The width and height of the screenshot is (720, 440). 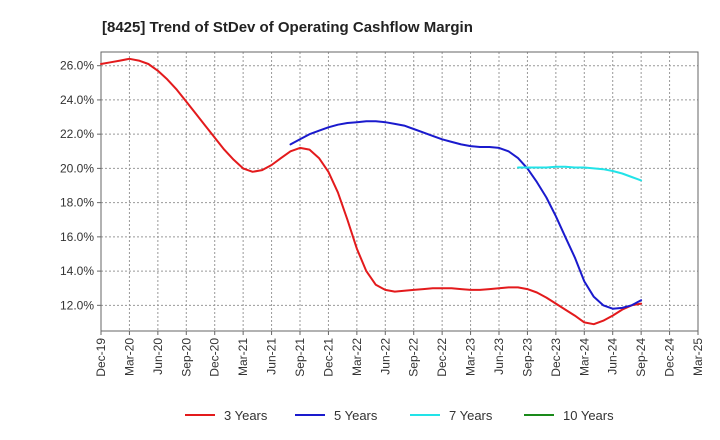 What do you see at coordinates (556, 357) in the screenshot?
I see `x-tick-label: Dec-23` at bounding box center [556, 357].